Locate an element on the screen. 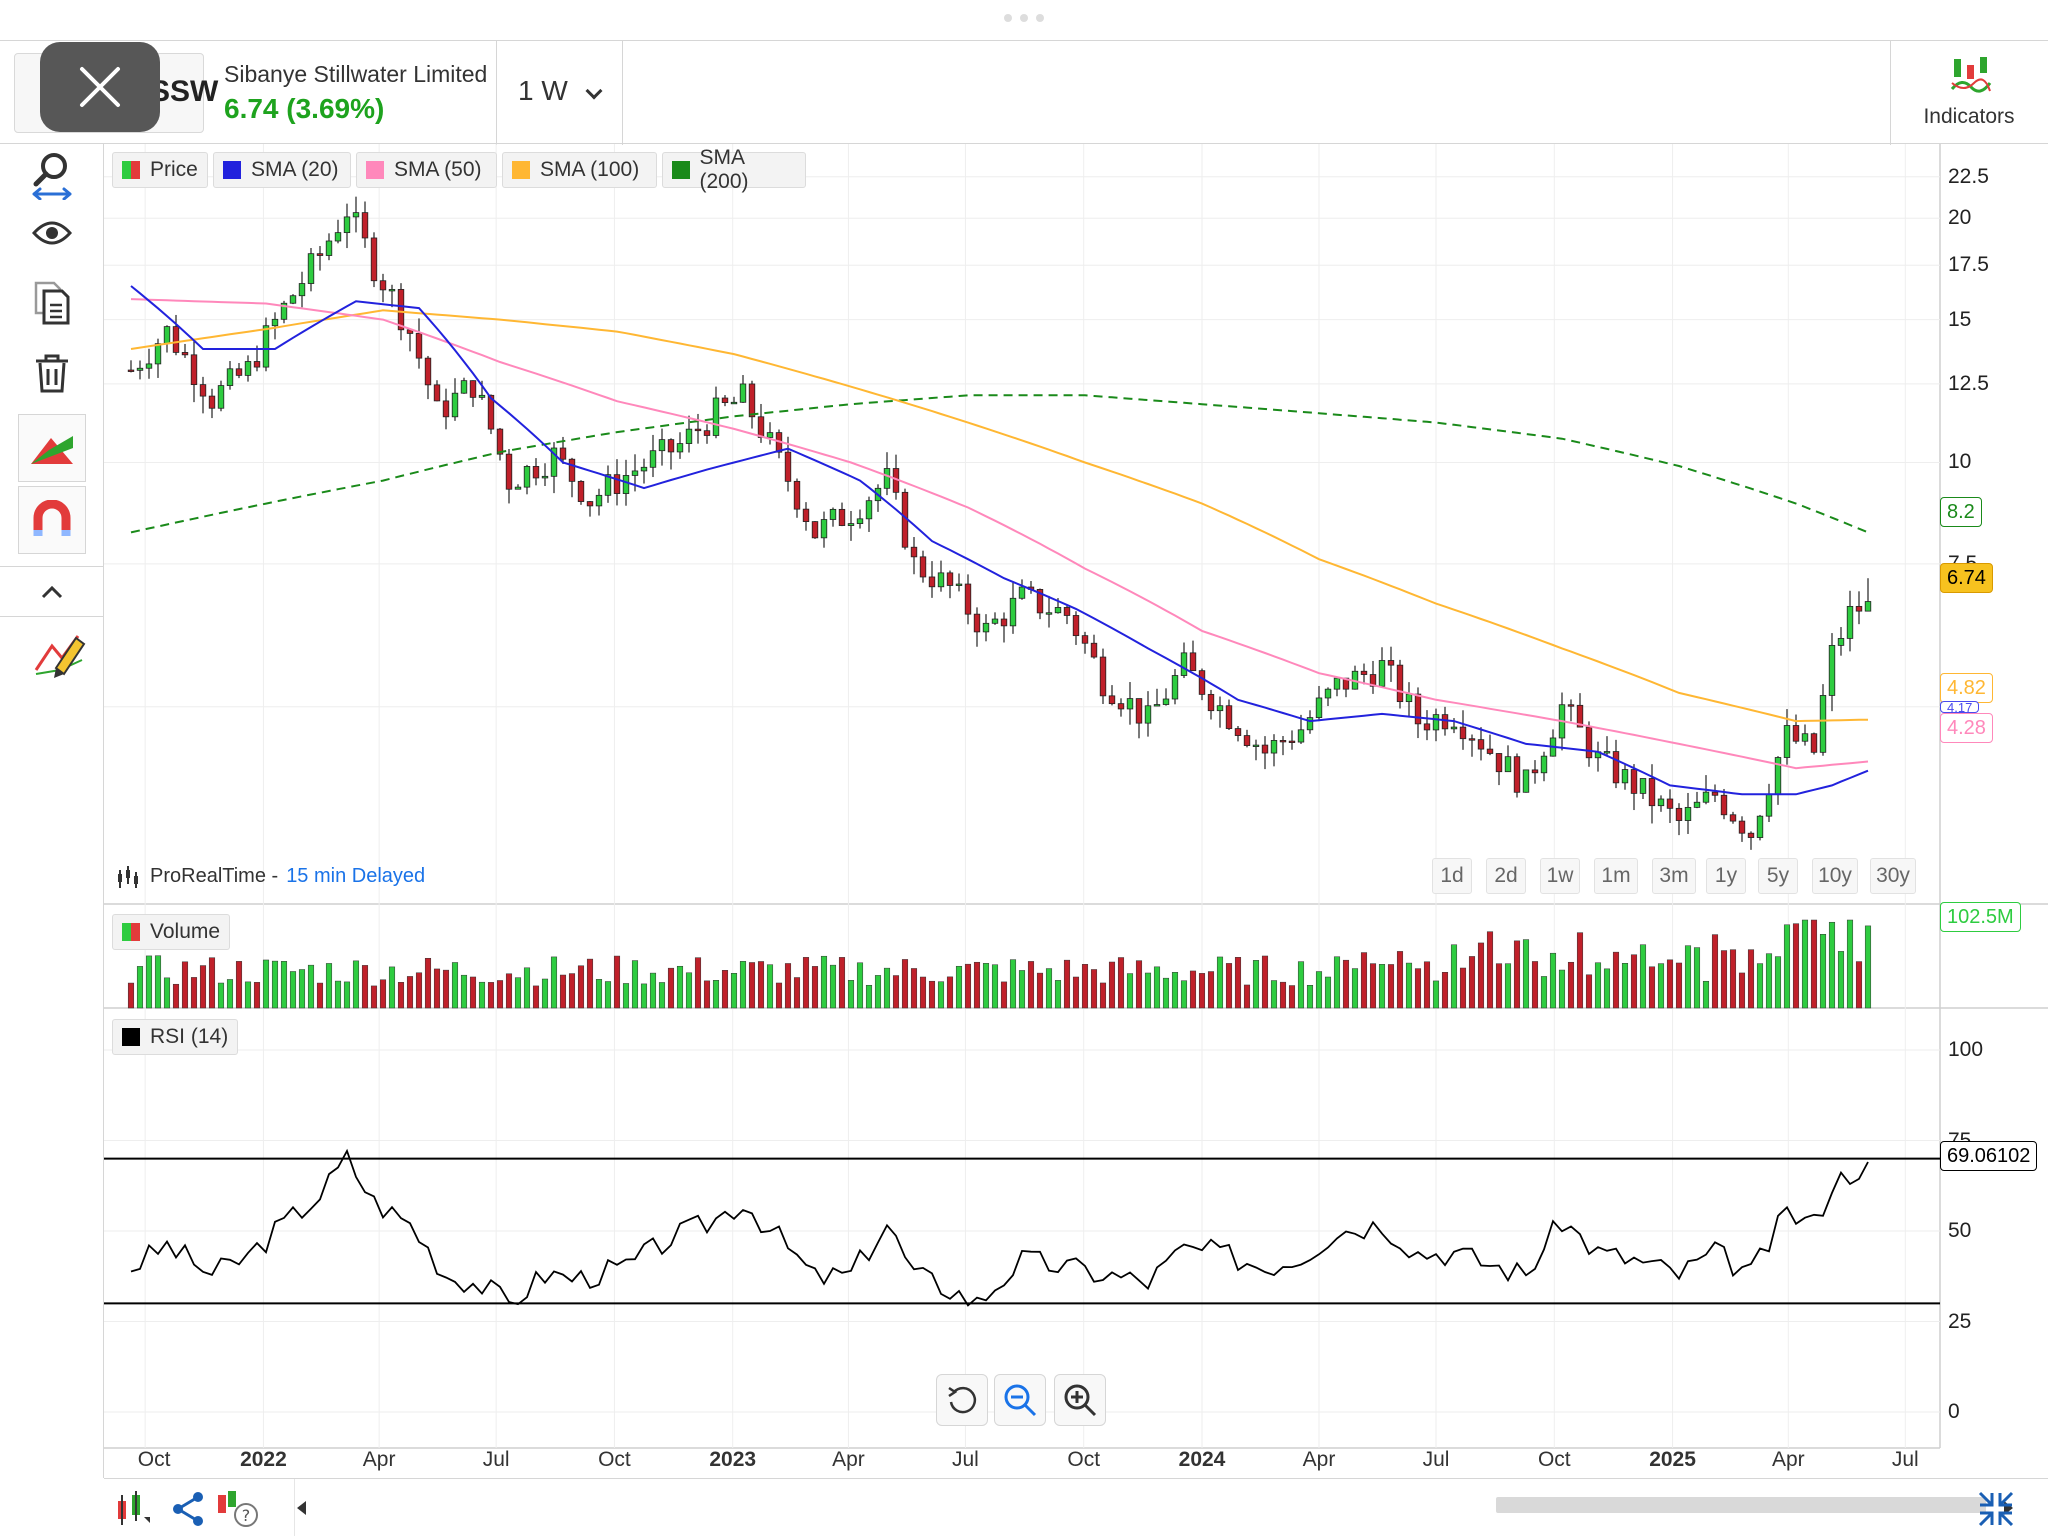  range-button-2d: 2d is located at coordinates (1506, 876).